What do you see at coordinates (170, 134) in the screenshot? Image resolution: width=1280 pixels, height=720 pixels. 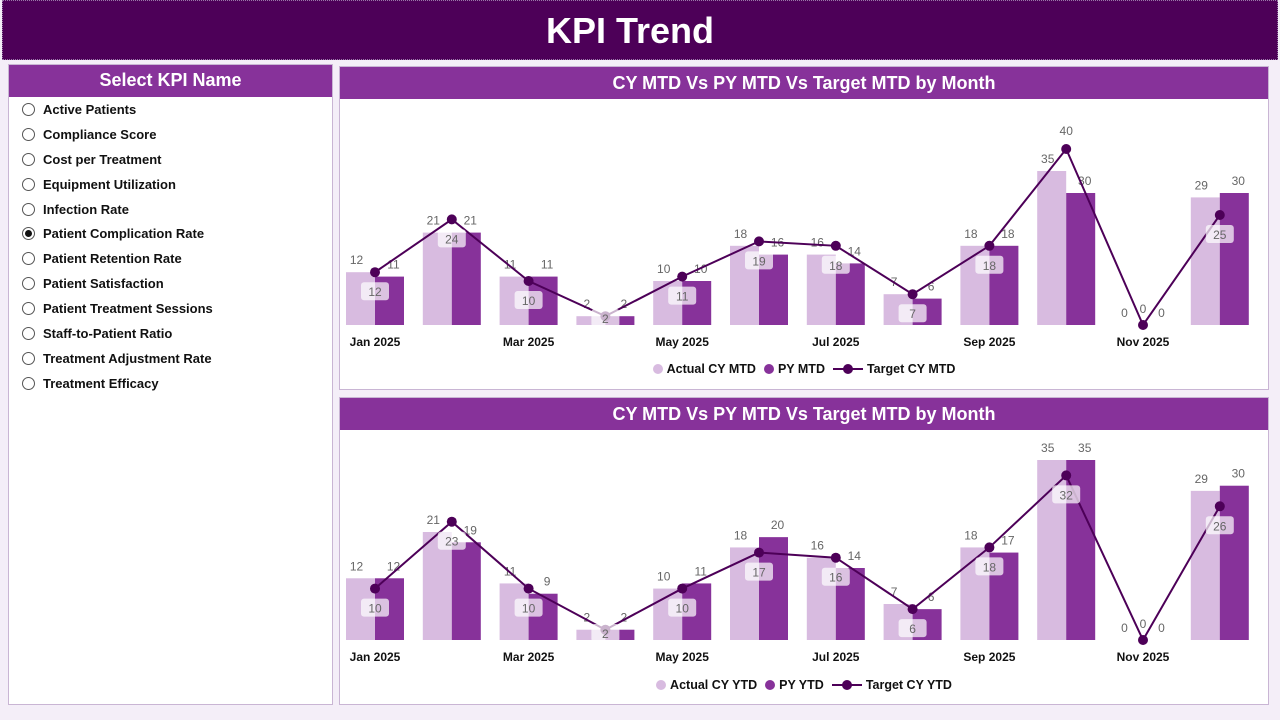 I see `kpi-option: Compliance Score` at bounding box center [170, 134].